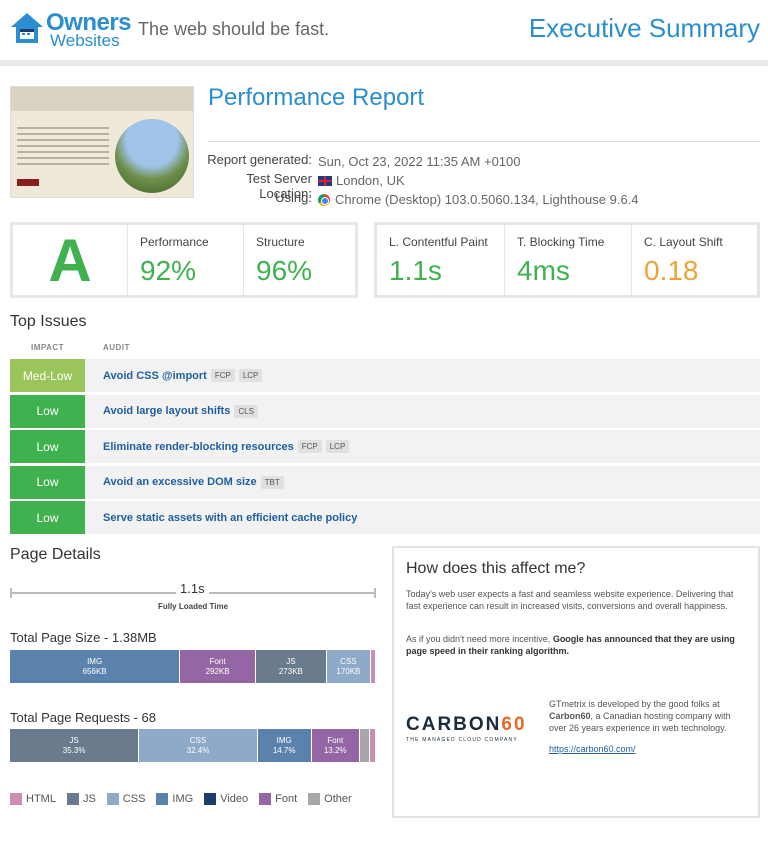 The height and width of the screenshot is (853, 768). What do you see at coordinates (125, 799) in the screenshot?
I see `legend-item: CSS` at bounding box center [125, 799].